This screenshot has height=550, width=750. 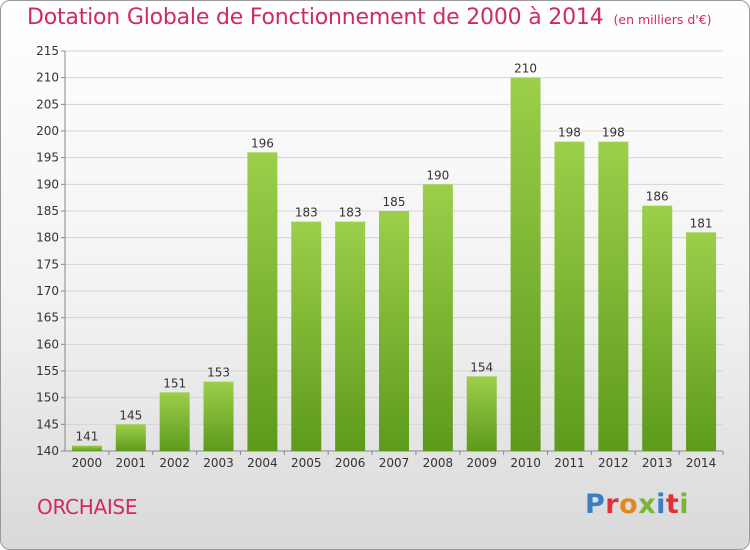 What do you see at coordinates (657, 463) in the screenshot?
I see `x-tick-label: 2013` at bounding box center [657, 463].